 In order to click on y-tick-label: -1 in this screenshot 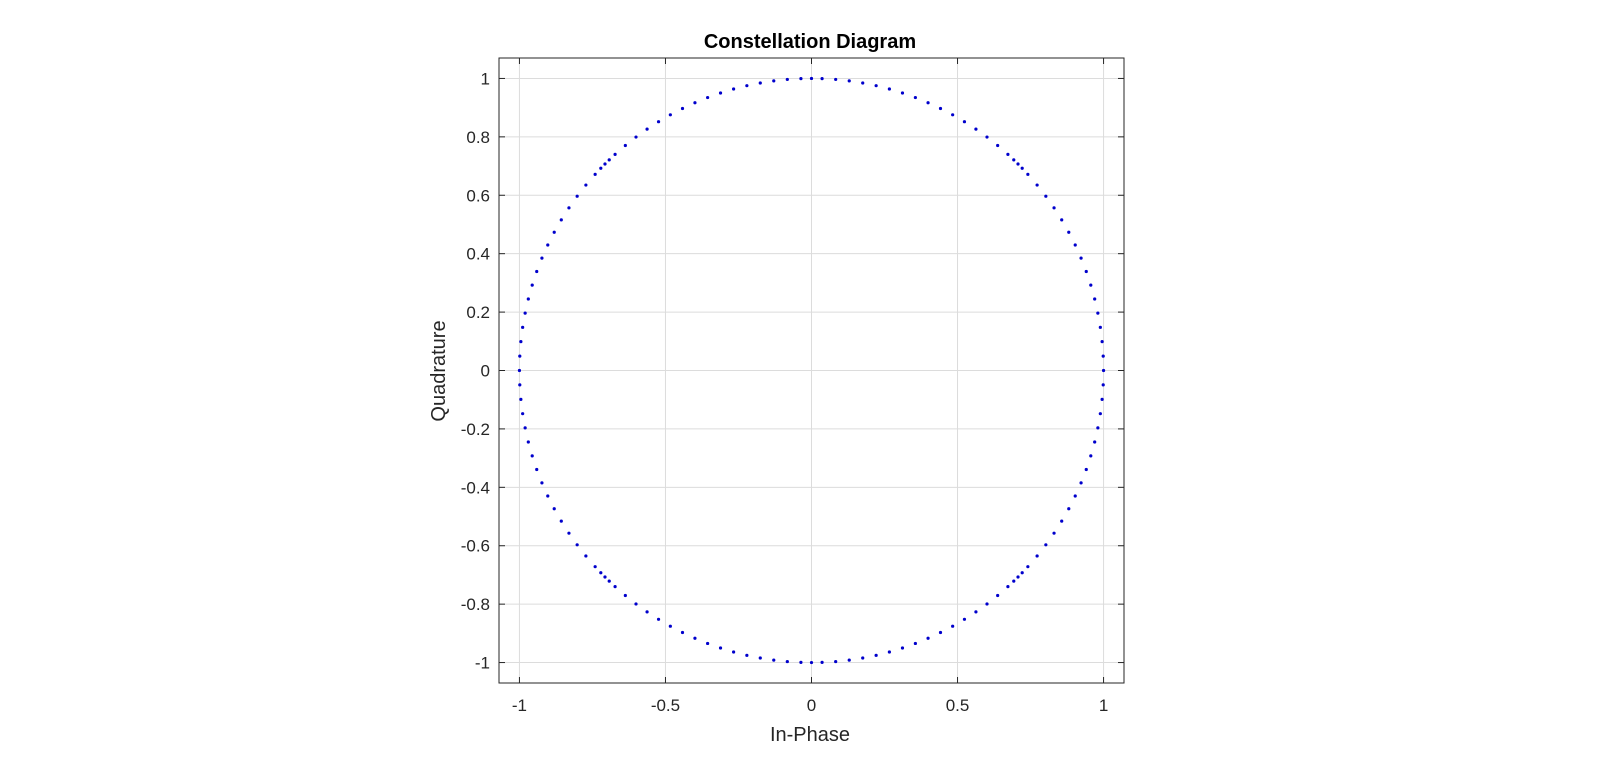, I will do `click(482, 663)`.